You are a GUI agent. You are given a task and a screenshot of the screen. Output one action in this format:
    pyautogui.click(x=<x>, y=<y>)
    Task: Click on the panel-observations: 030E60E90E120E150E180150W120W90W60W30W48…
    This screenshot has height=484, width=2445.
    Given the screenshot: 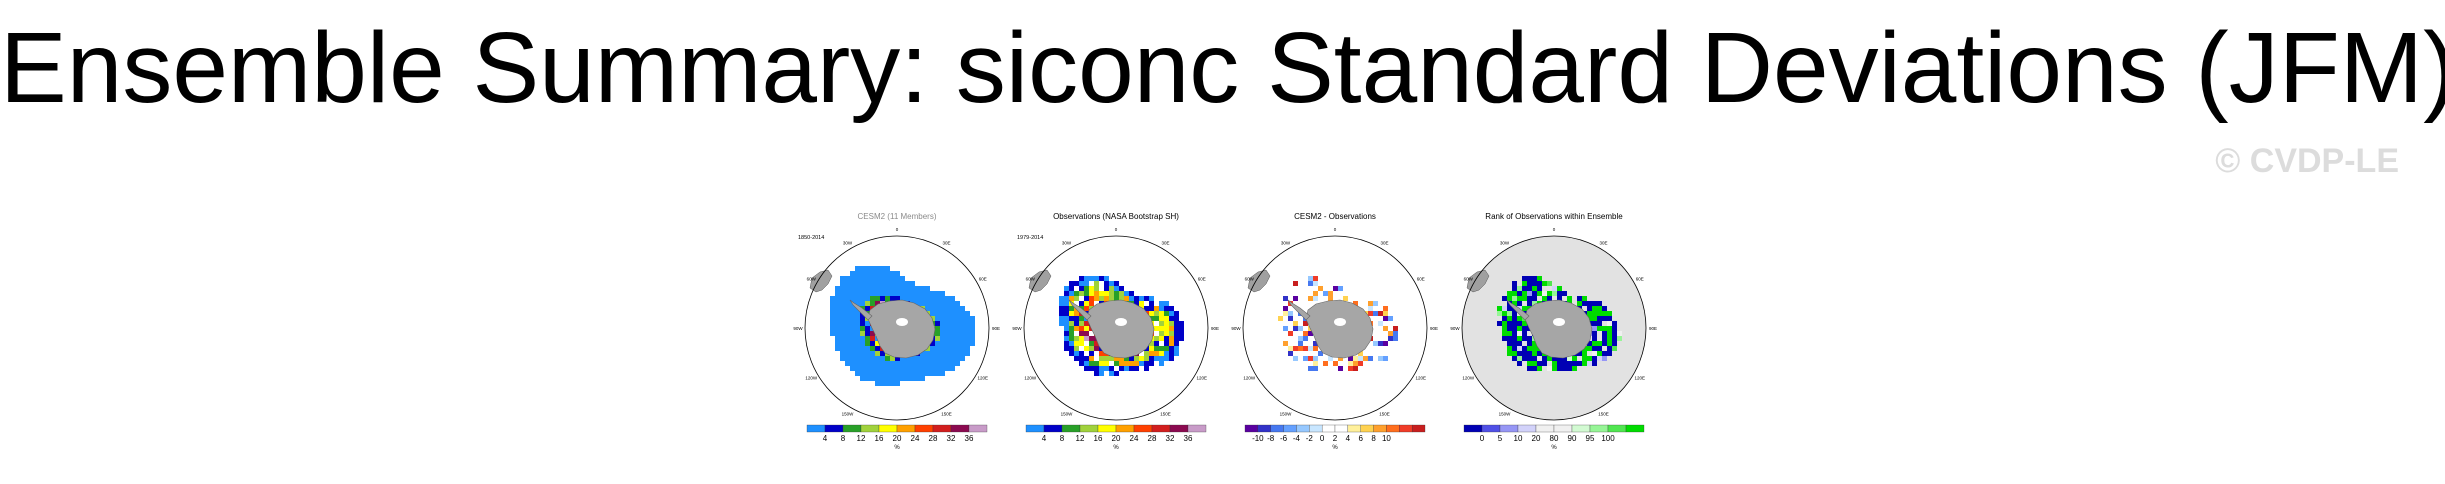 What is the action you would take?
    pyautogui.click(x=1116, y=333)
    